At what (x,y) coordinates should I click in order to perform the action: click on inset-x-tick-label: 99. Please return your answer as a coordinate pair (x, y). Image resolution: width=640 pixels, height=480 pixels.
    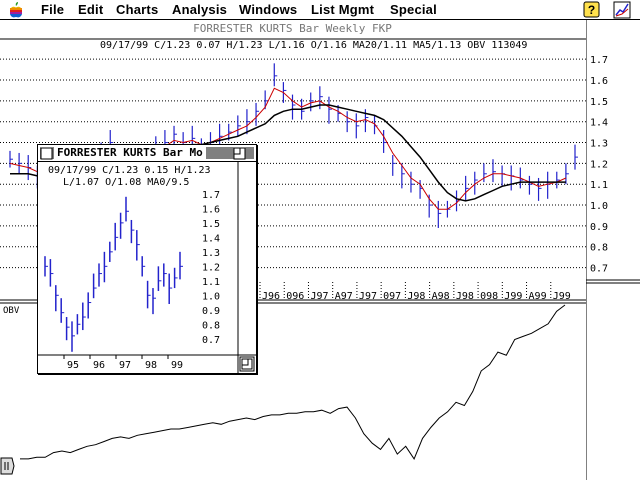
    Looking at the image, I should click on (177, 365).